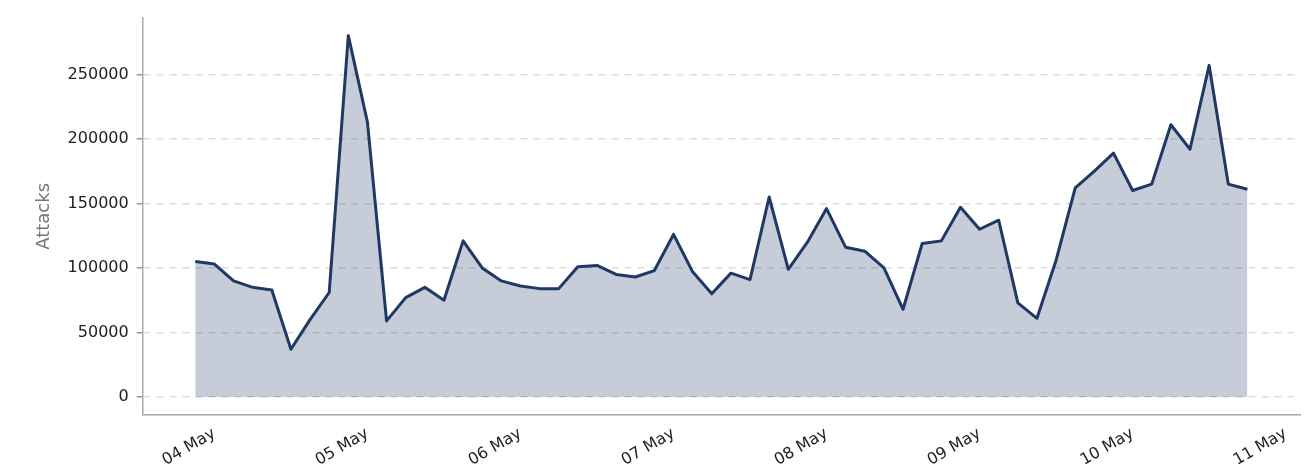 Image resolution: width=1312 pixels, height=473 pixels. Describe the element at coordinates (98, 202) in the screenshot. I see `y-tick-label: 150000` at that location.